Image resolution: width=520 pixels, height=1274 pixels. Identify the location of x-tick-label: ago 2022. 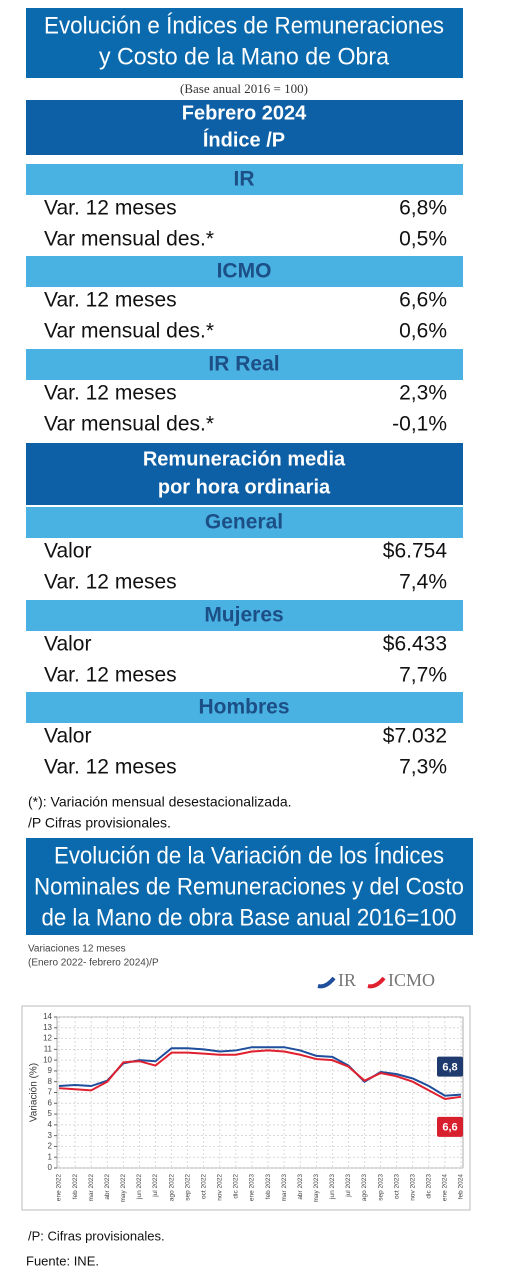
(171, 1187).